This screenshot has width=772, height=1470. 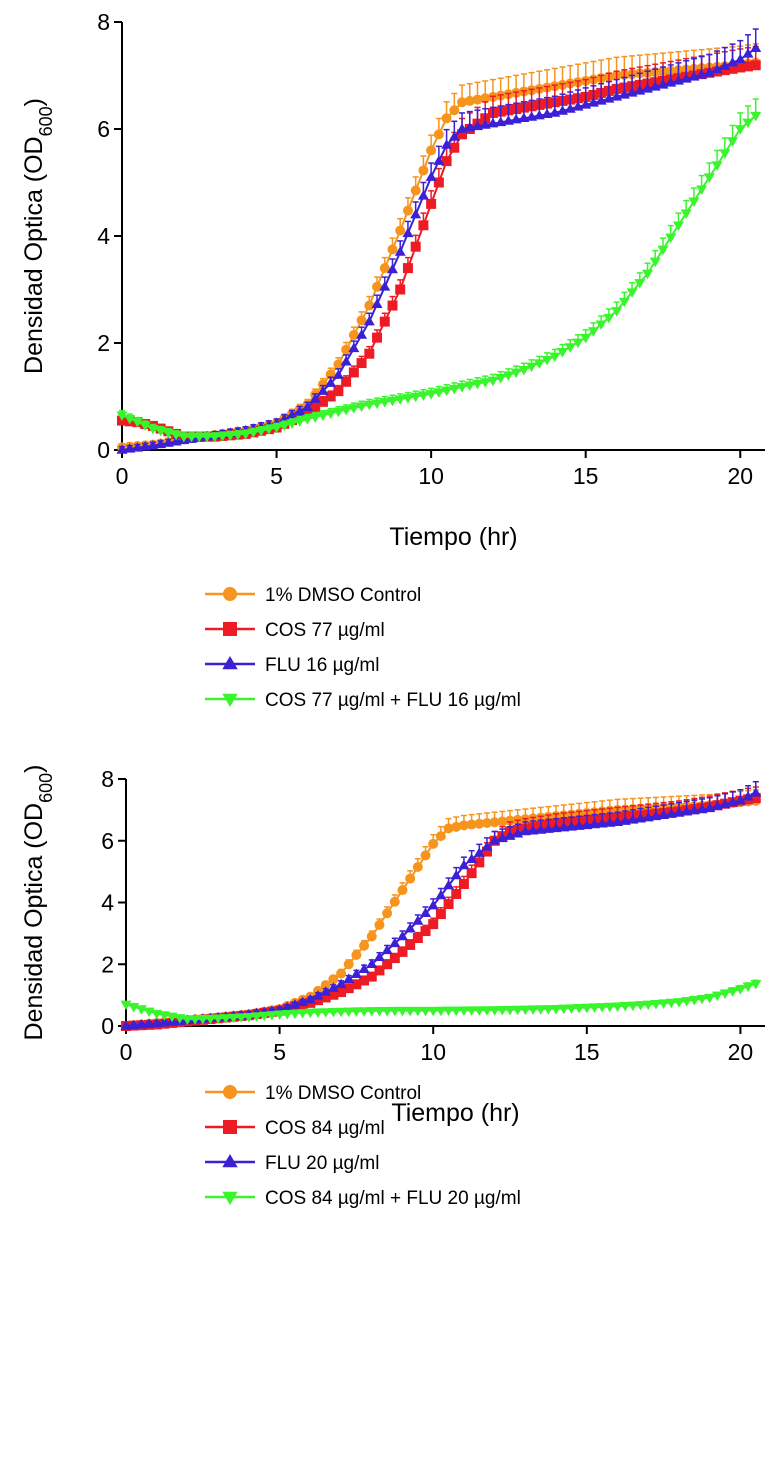 What do you see at coordinates (322, 665) in the screenshot?
I see `legend-label: FLU 16 µg/ml` at bounding box center [322, 665].